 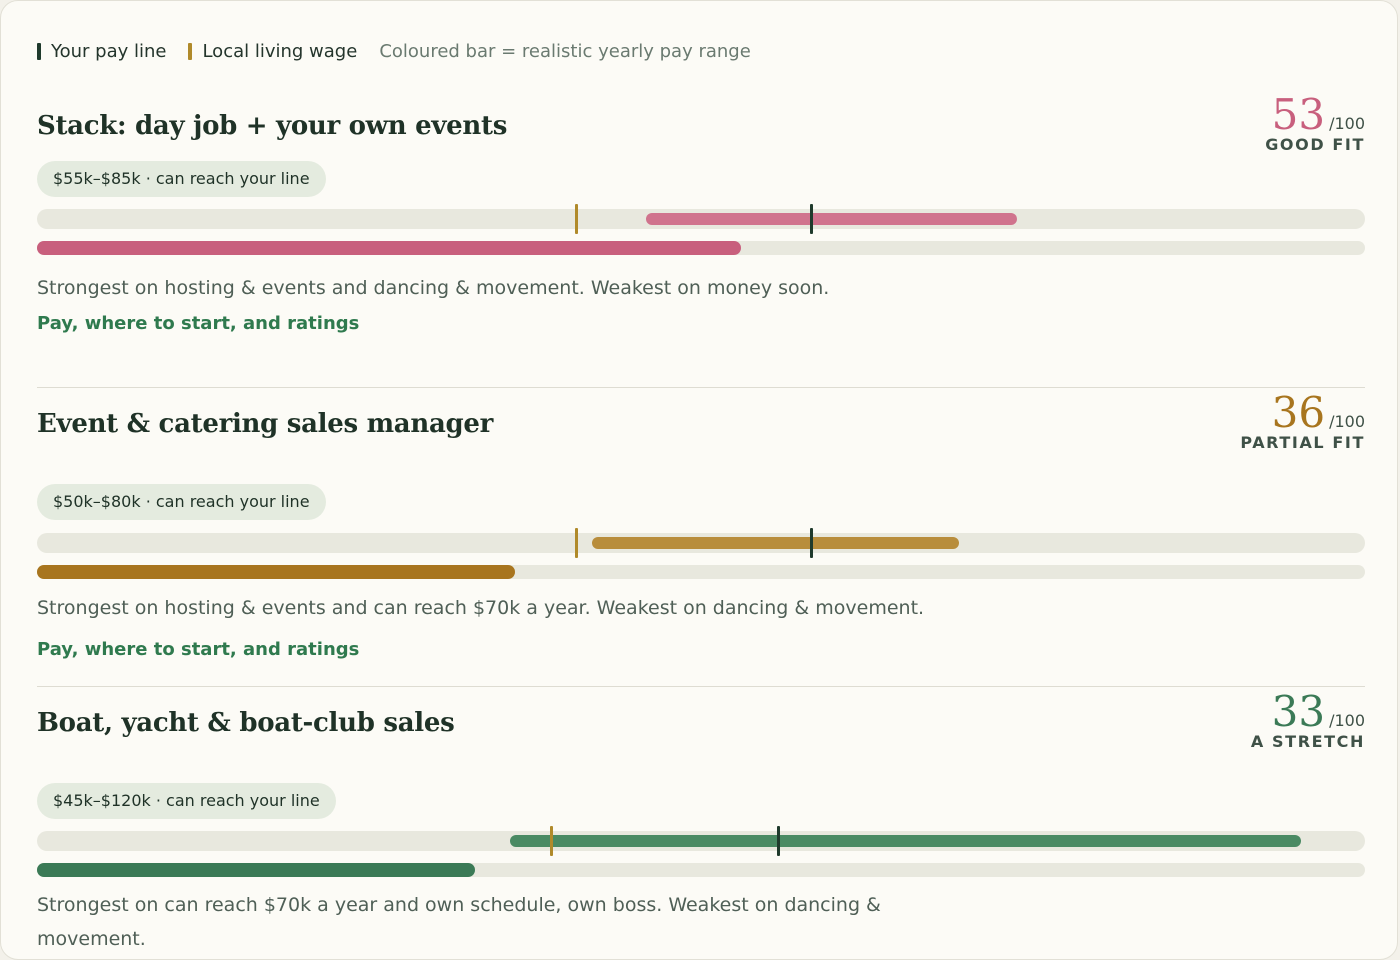 I want to click on option-title: Event & catering sales manager, so click(x=265, y=424).